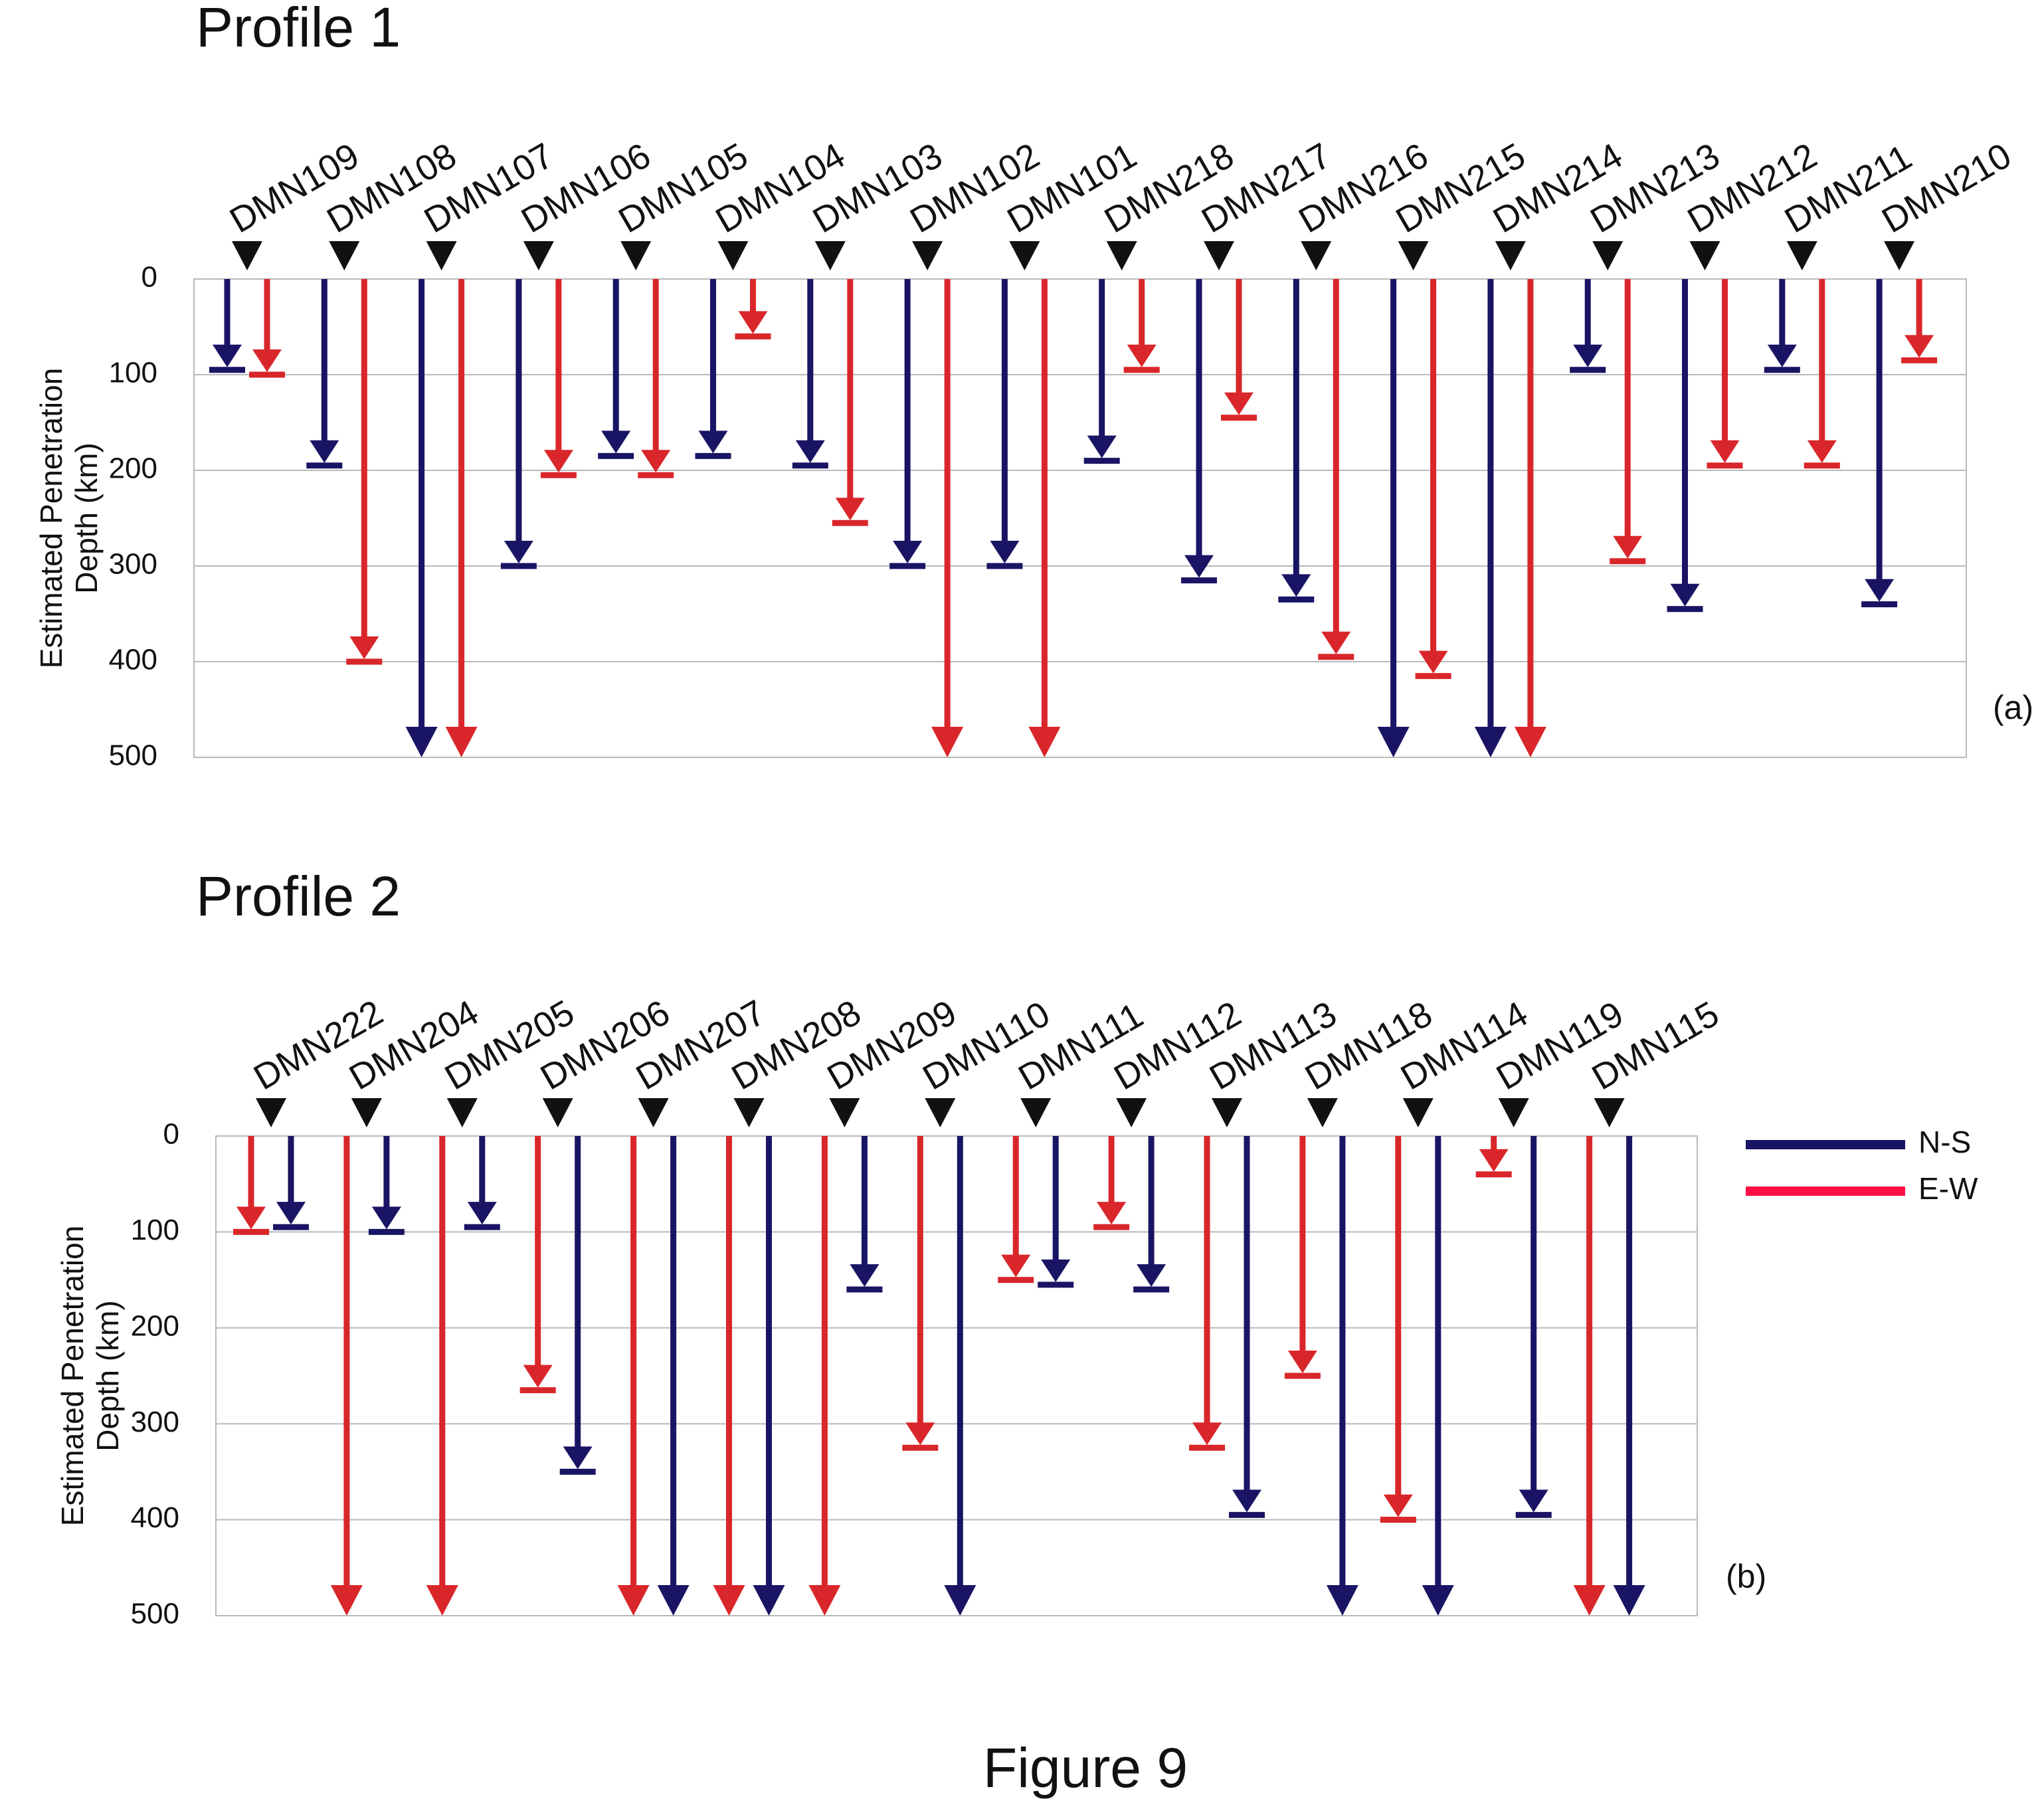 The image size is (2044, 1805). I want to click on figure-caption: Figure 9, so click(1085, 1768).